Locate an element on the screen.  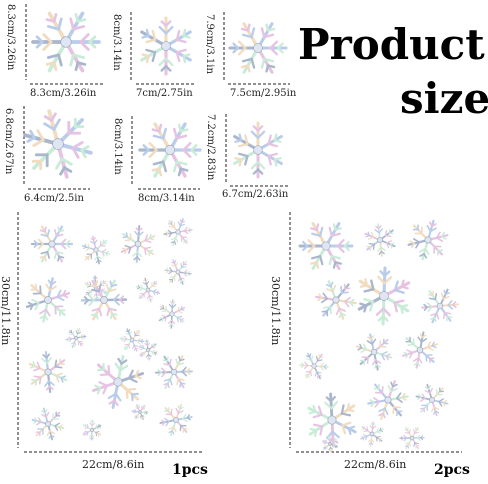
sticker2-height-label: 8cm/3.14in is located at coordinates (116, 42).